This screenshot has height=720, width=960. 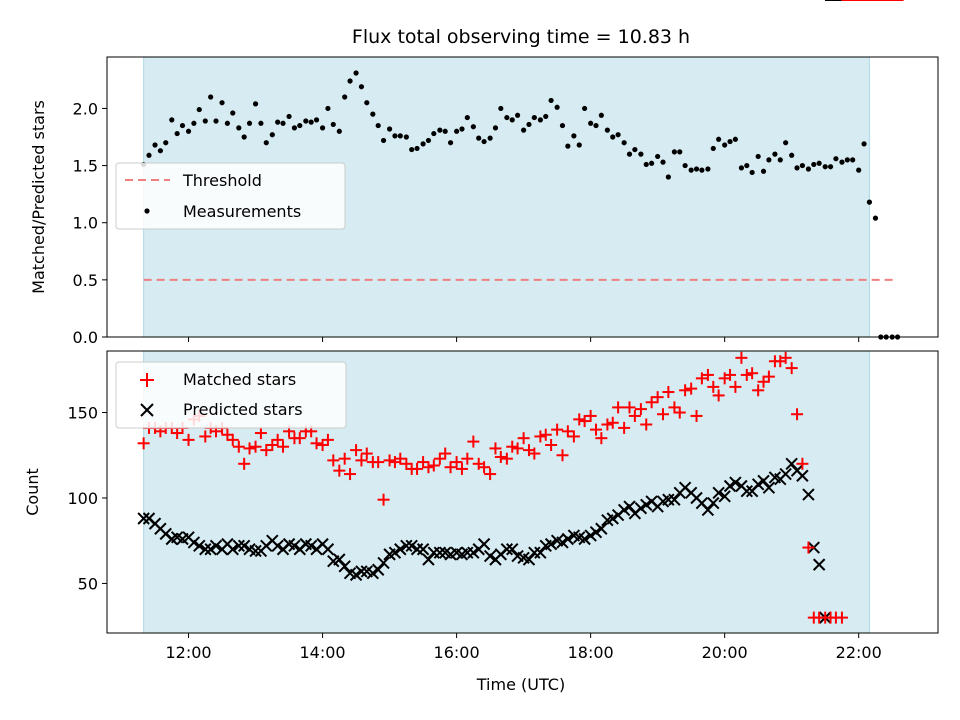 What do you see at coordinates (520, 684) in the screenshot?
I see `x-axis-label: Time (UTC)` at bounding box center [520, 684].